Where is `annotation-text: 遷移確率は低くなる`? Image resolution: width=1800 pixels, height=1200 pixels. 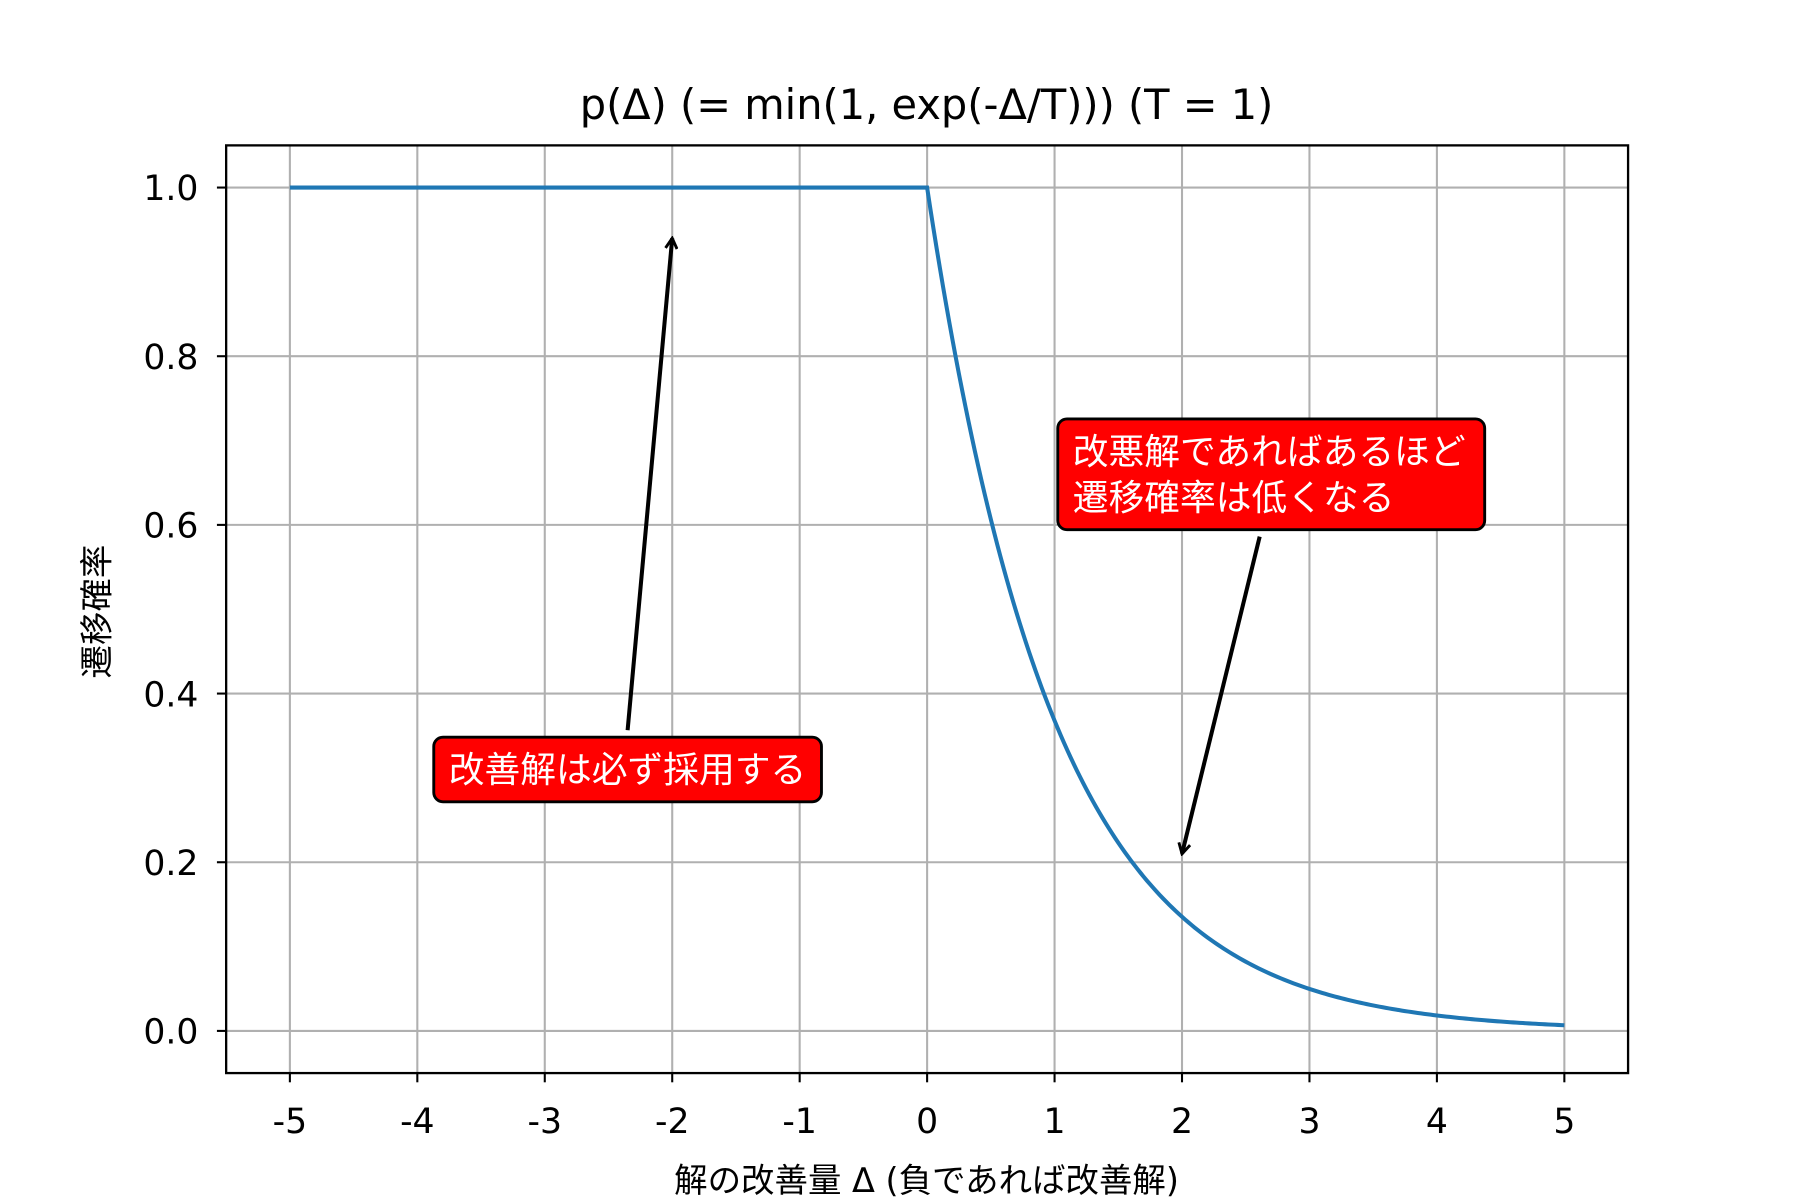 annotation-text: 遷移確率は低くなる is located at coordinates (1234, 498).